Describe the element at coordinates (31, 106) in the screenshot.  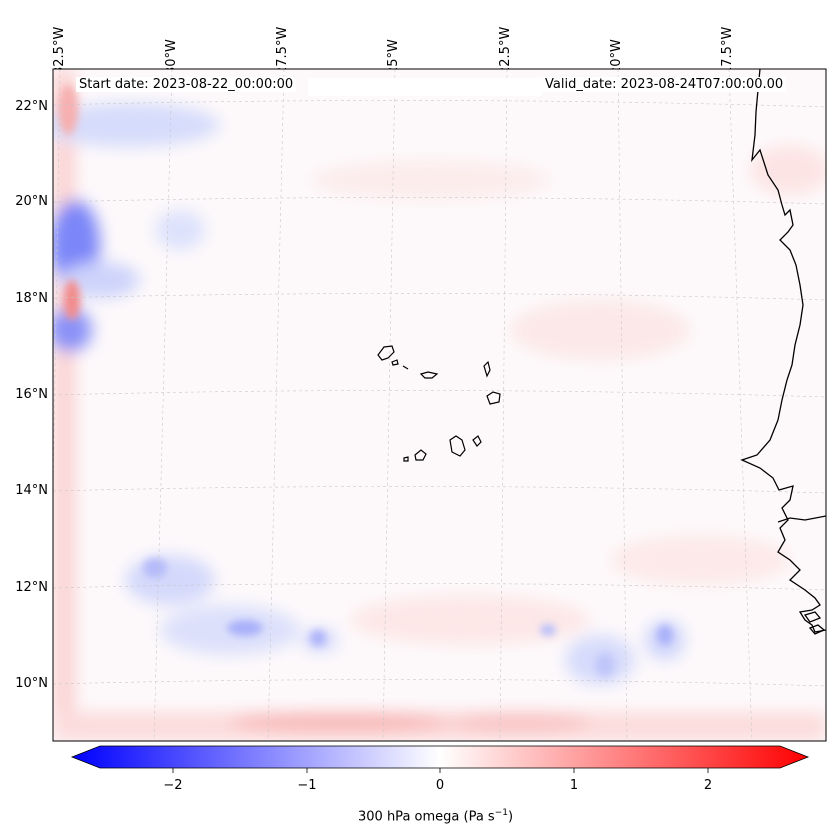
I see `lat-label: 22°N` at that location.